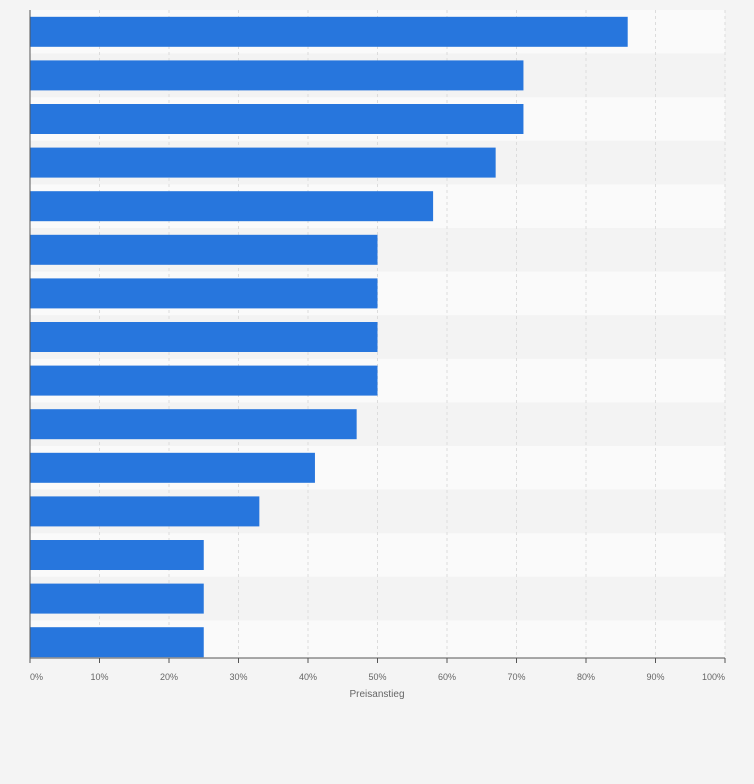 Image resolution: width=754 pixels, height=784 pixels. I want to click on x-axis-title: Preisanstieg, so click(376, 694).